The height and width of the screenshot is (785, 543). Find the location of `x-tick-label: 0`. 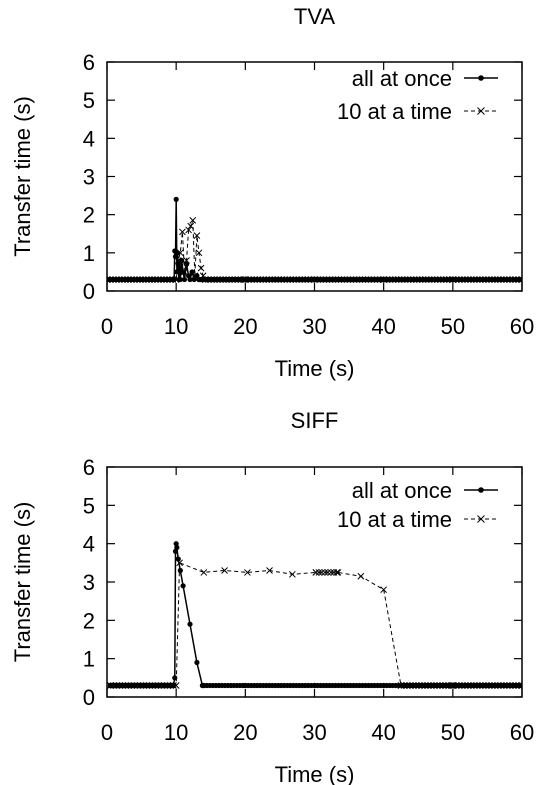

x-tick-label: 0 is located at coordinates (107, 732).